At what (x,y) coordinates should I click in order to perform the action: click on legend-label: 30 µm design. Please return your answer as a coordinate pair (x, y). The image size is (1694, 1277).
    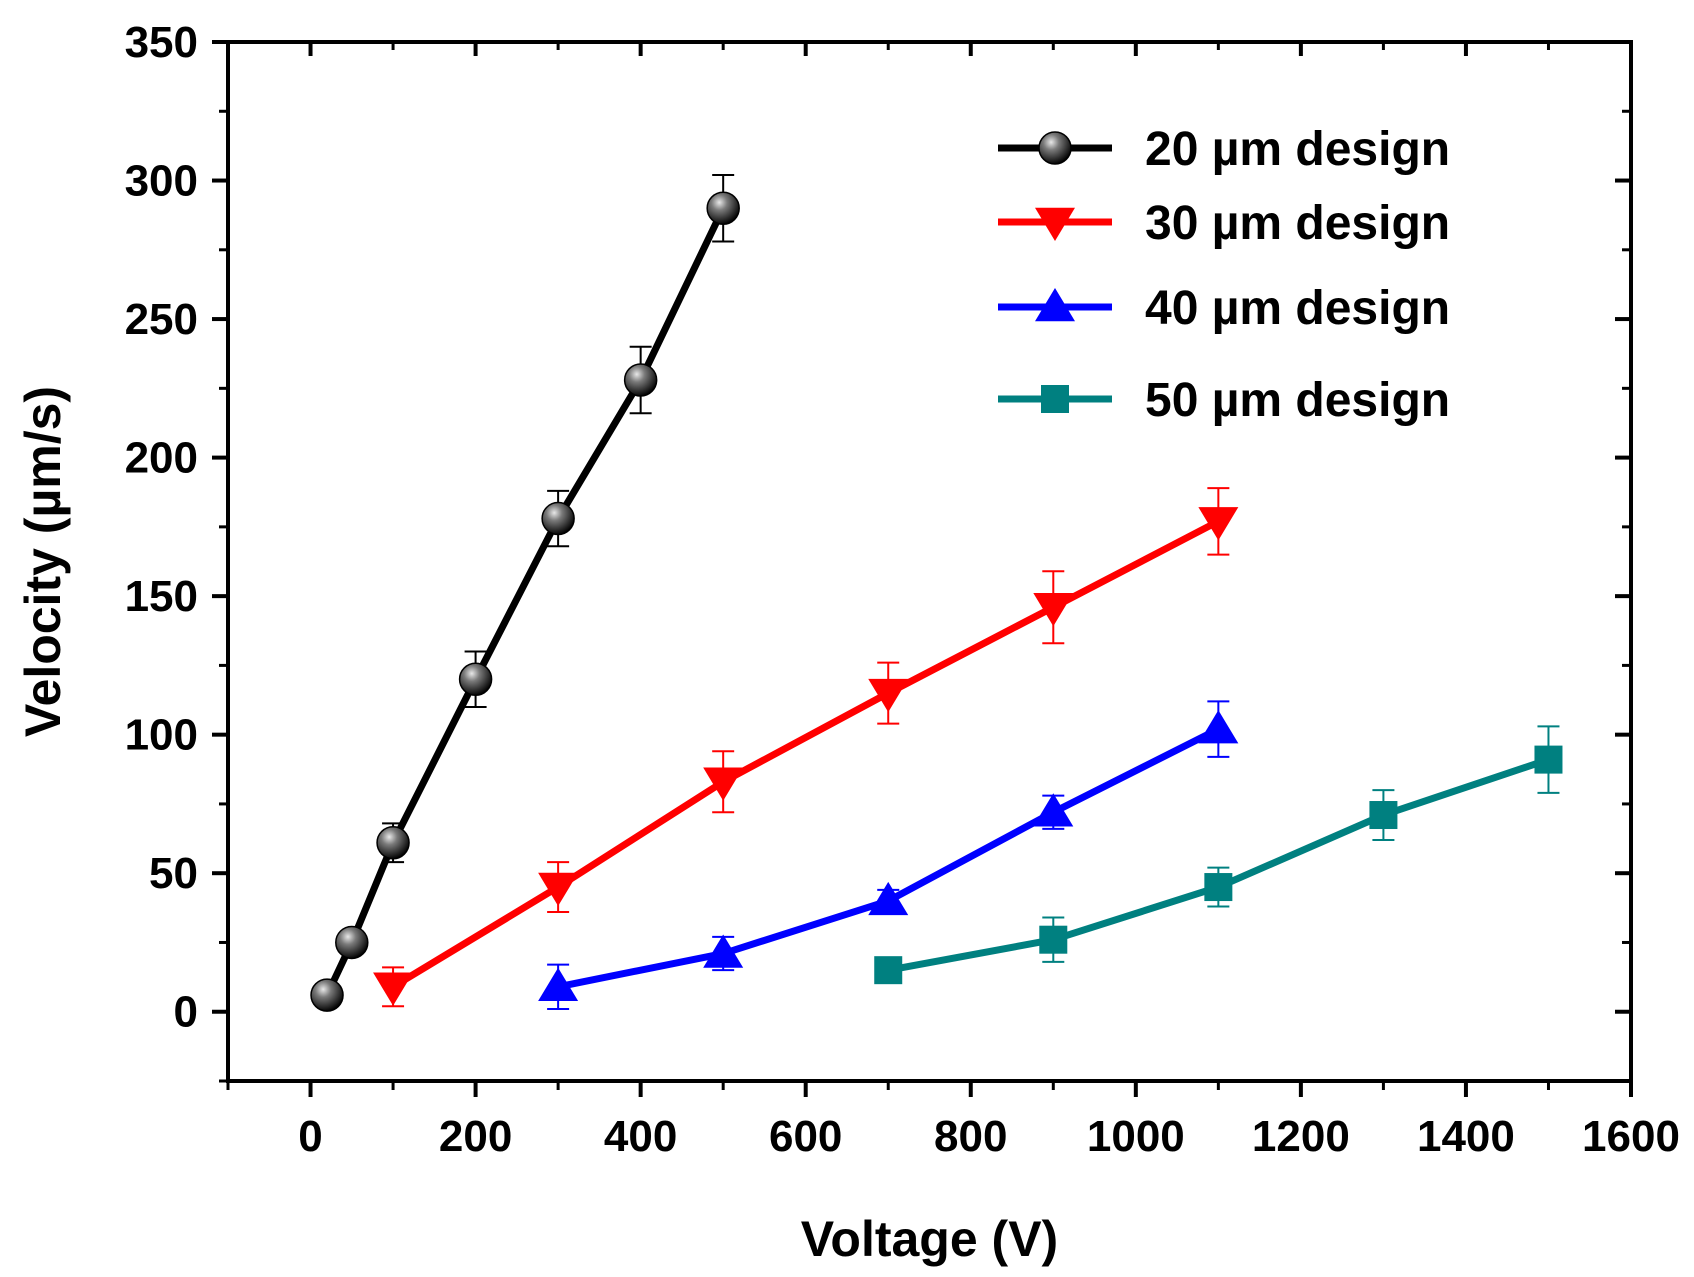
    Looking at the image, I should click on (1297, 223).